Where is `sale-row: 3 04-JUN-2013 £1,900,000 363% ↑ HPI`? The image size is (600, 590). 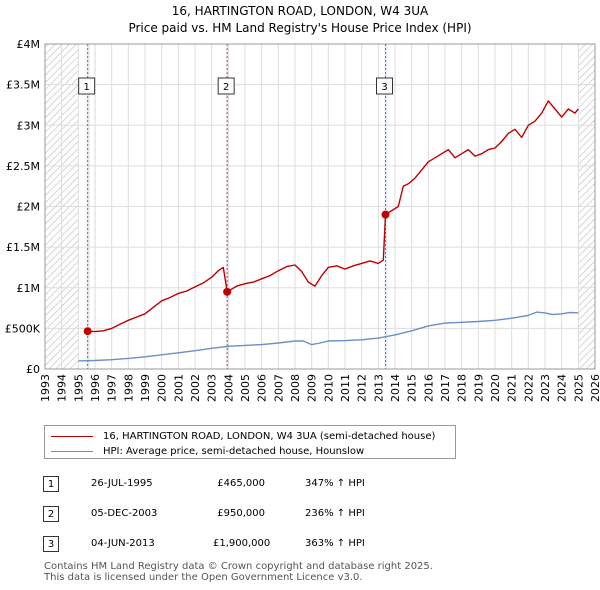 sale-row: 3 04-JUN-2013 £1,900,000 363% ↑ HPI is located at coordinates (233, 545).